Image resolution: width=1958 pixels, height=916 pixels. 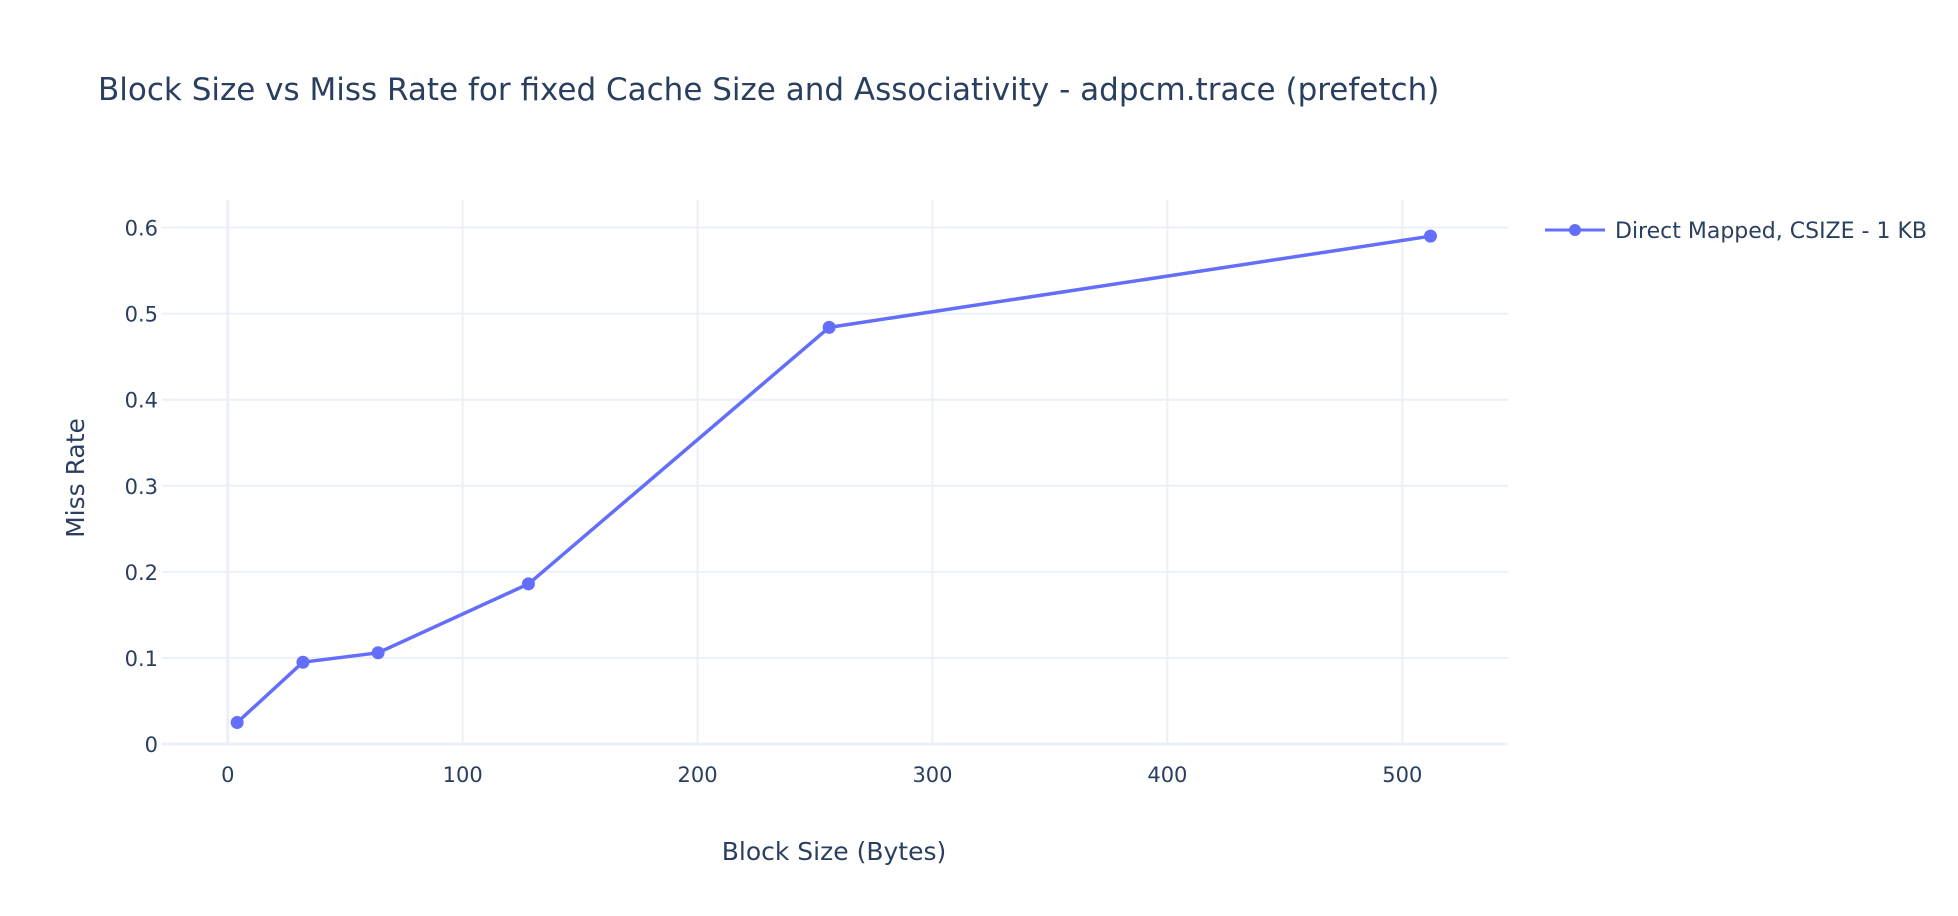 What do you see at coordinates (932, 775) in the screenshot?
I see `x-tick-label: 300` at bounding box center [932, 775].